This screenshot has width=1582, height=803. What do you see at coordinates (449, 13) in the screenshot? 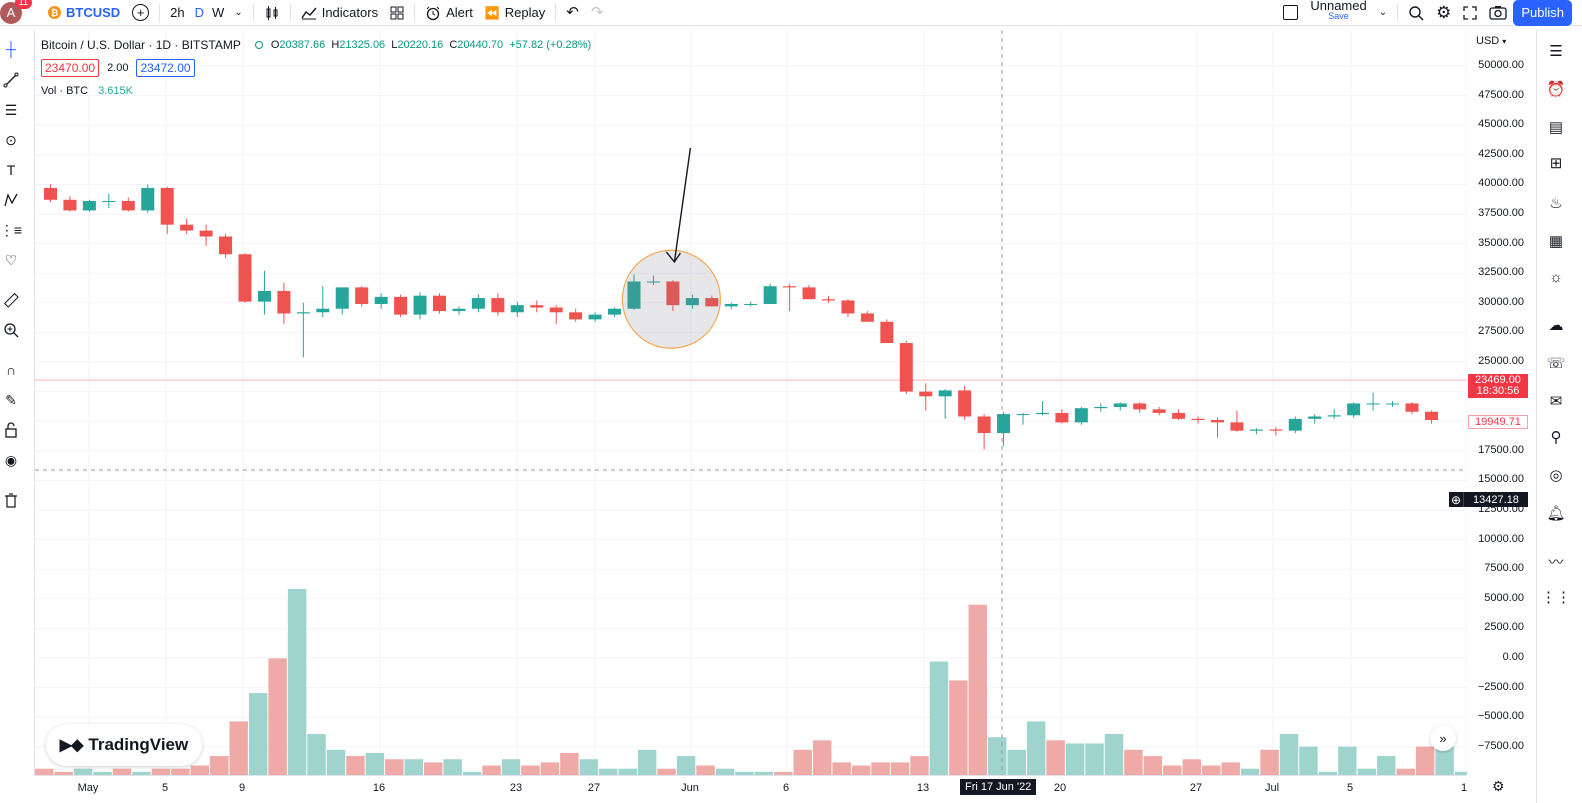
I see `alert-button: Alert` at bounding box center [449, 13].